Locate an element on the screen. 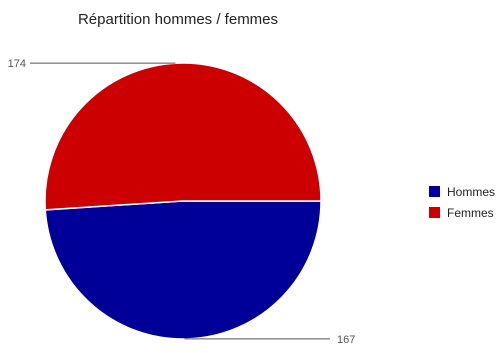  value-label-femmes: 174 is located at coordinates (17, 64).